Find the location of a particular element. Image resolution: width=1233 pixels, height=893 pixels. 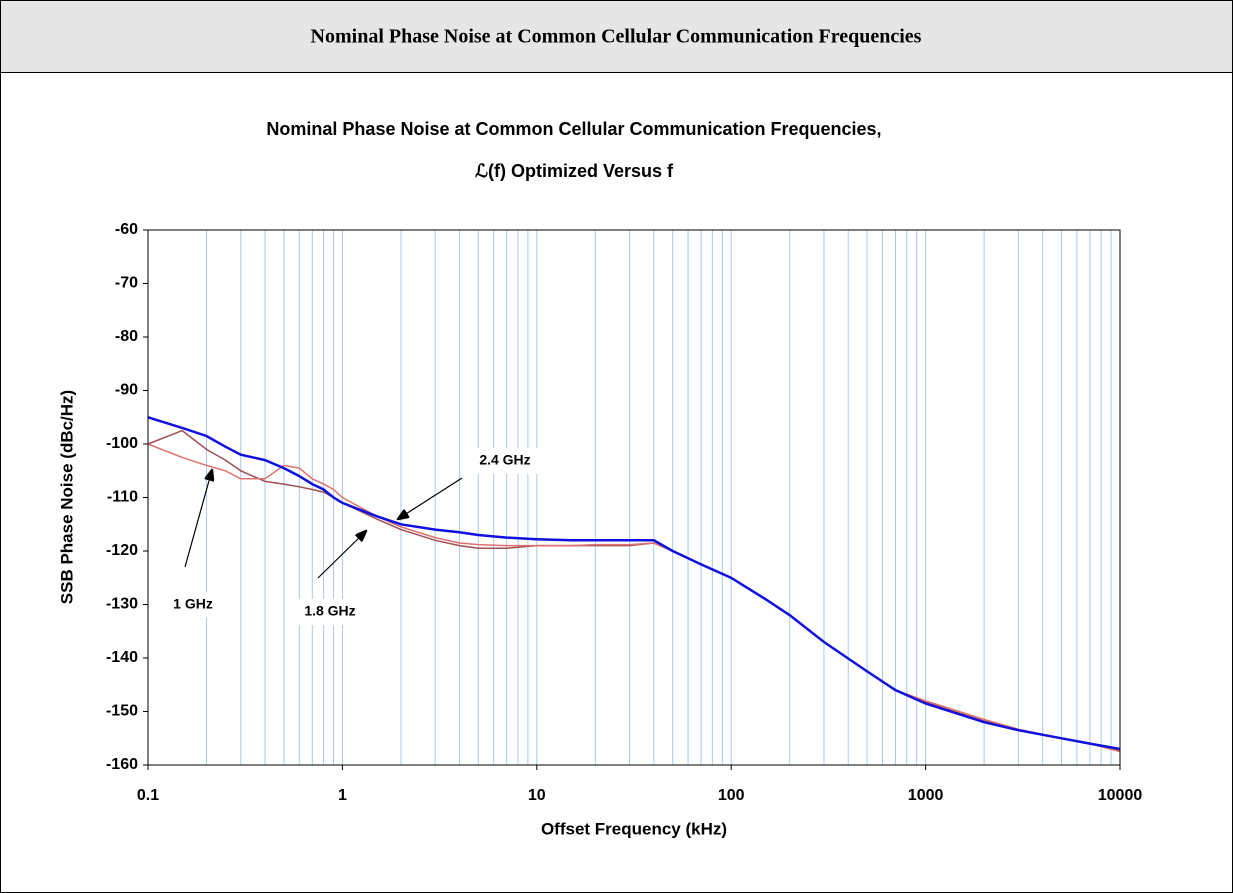

x-axis-label: Offset Frequency (kHz) is located at coordinates (634, 828).